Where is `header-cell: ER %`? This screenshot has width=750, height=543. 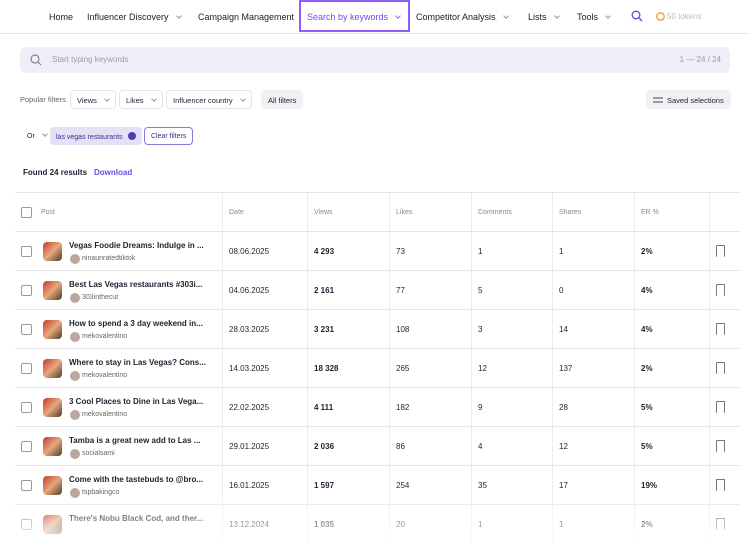 header-cell: ER % is located at coordinates (671, 212).